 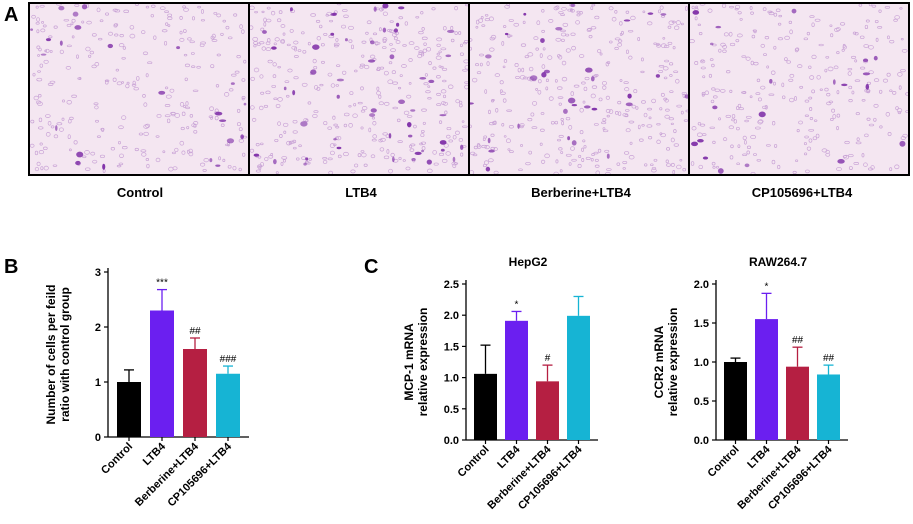 What do you see at coordinates (451, 285) in the screenshot?
I see `y-tick-label: 2.5` at bounding box center [451, 285].